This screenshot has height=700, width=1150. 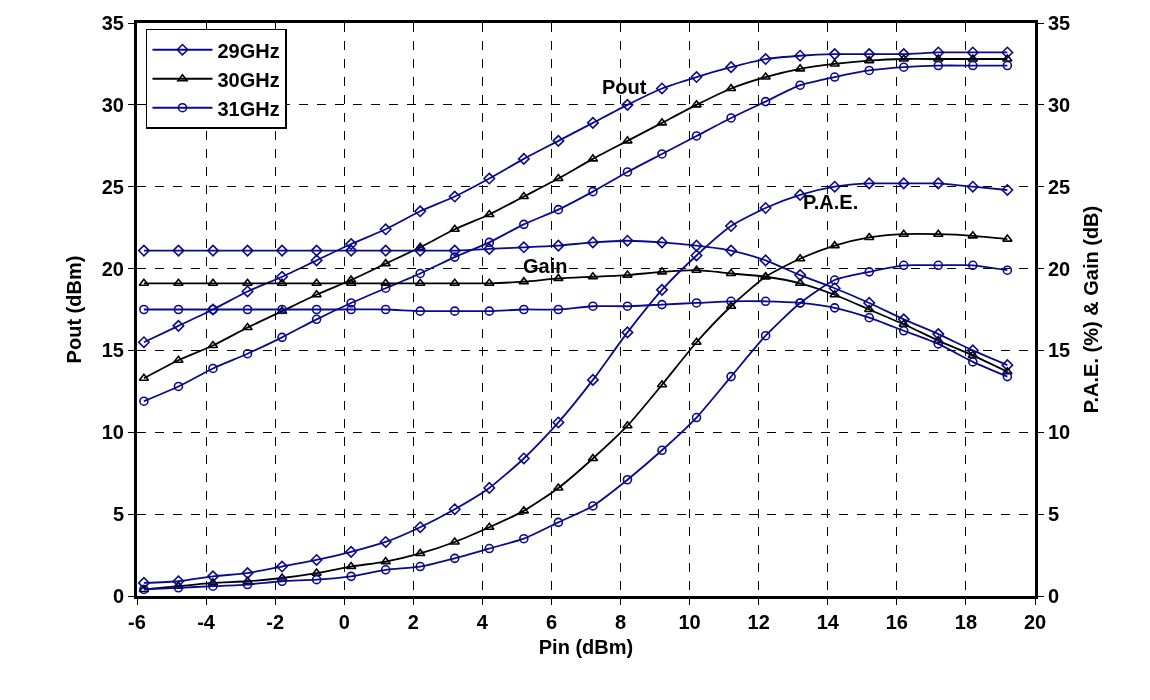 I want to click on x-tick-label: 16, so click(x=896, y=622).